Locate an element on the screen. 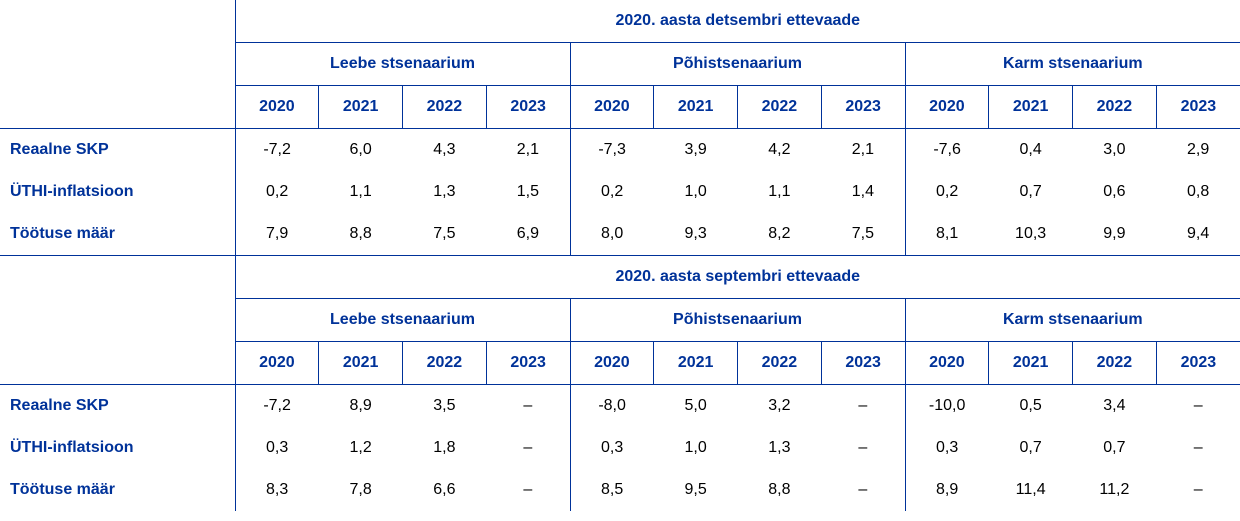 This screenshot has height=521, width=1240. value-cell: 3,0 is located at coordinates (1114, 149).